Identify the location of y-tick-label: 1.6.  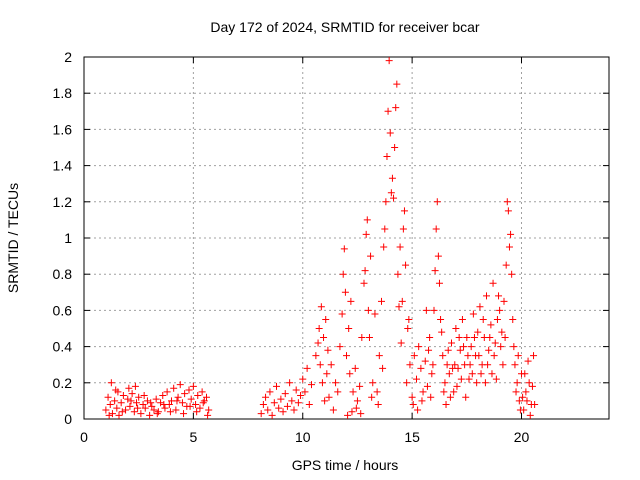
(63, 129).